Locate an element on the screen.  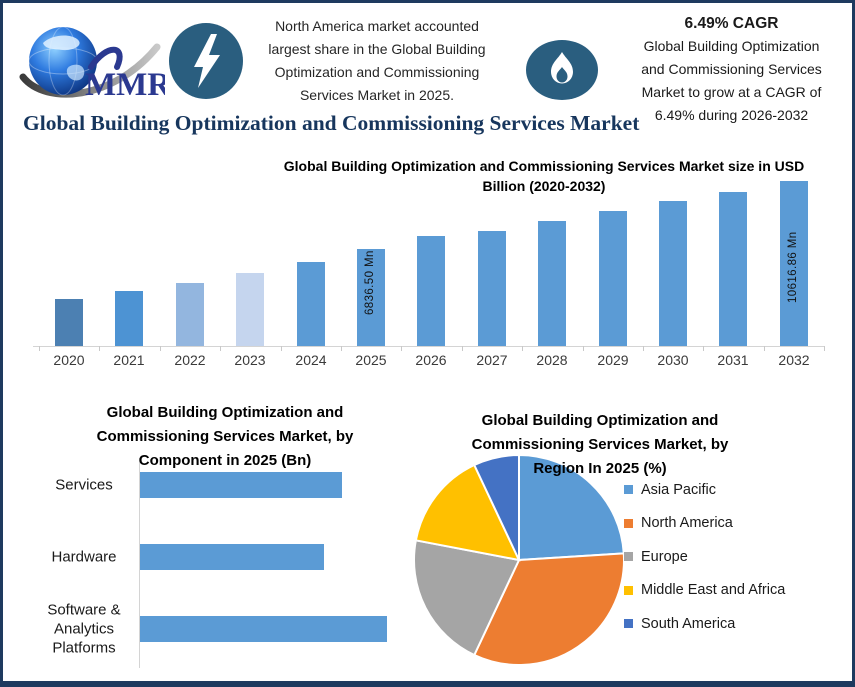
pie-slice-middle-east-and-africa is located at coordinates (467, 512).